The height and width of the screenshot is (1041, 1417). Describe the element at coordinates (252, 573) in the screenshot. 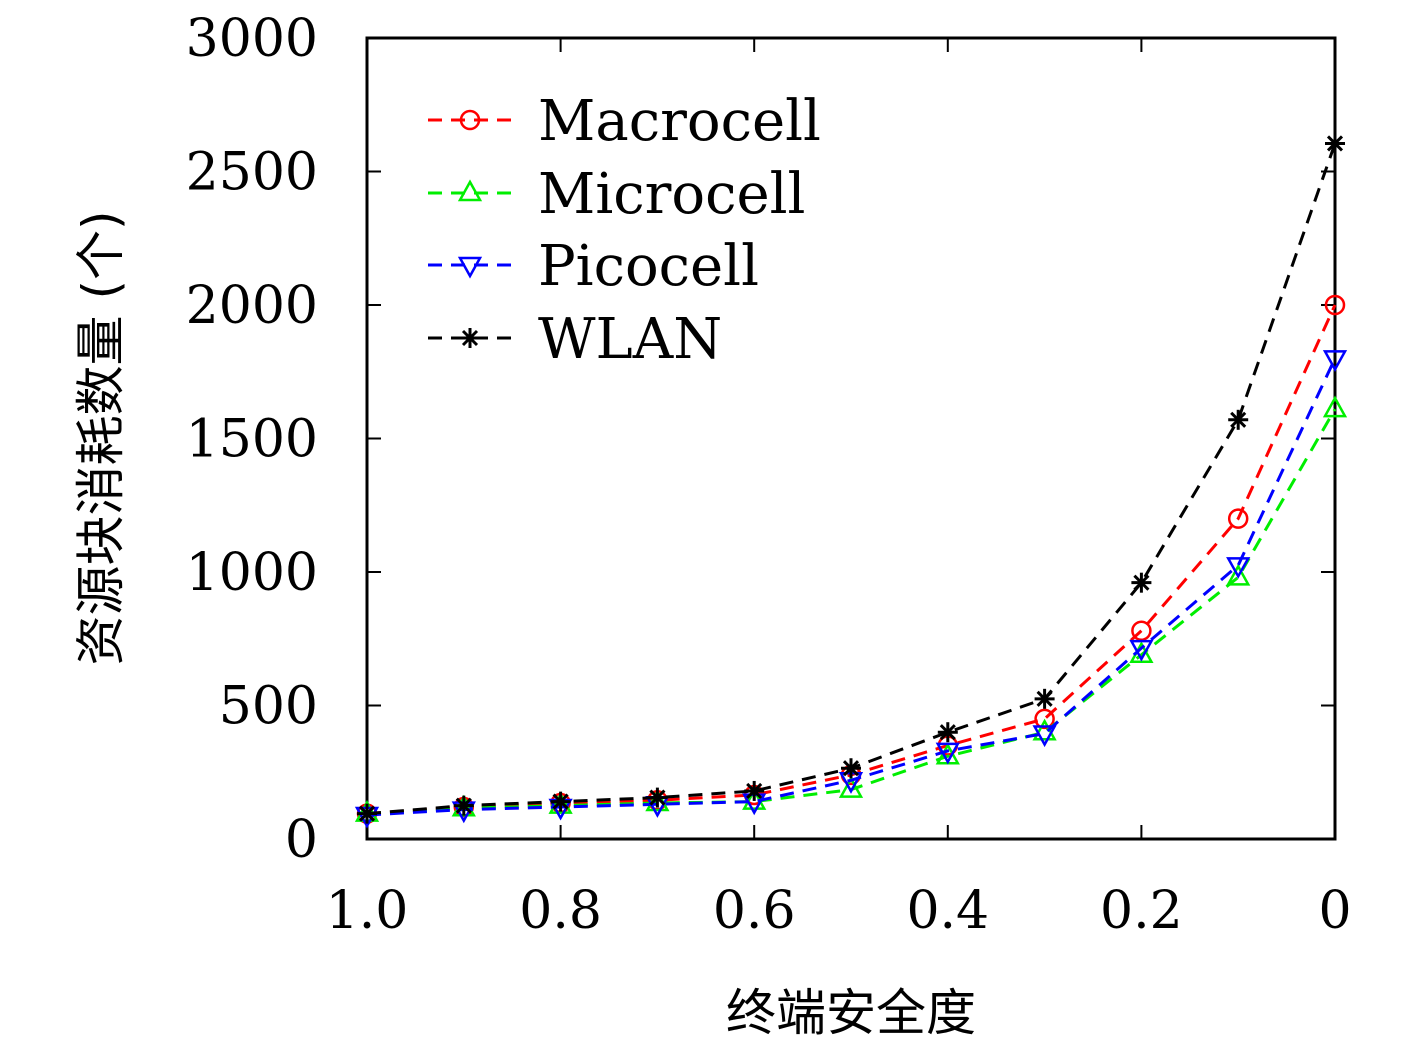

I see `y-tick-label: 1000` at that location.